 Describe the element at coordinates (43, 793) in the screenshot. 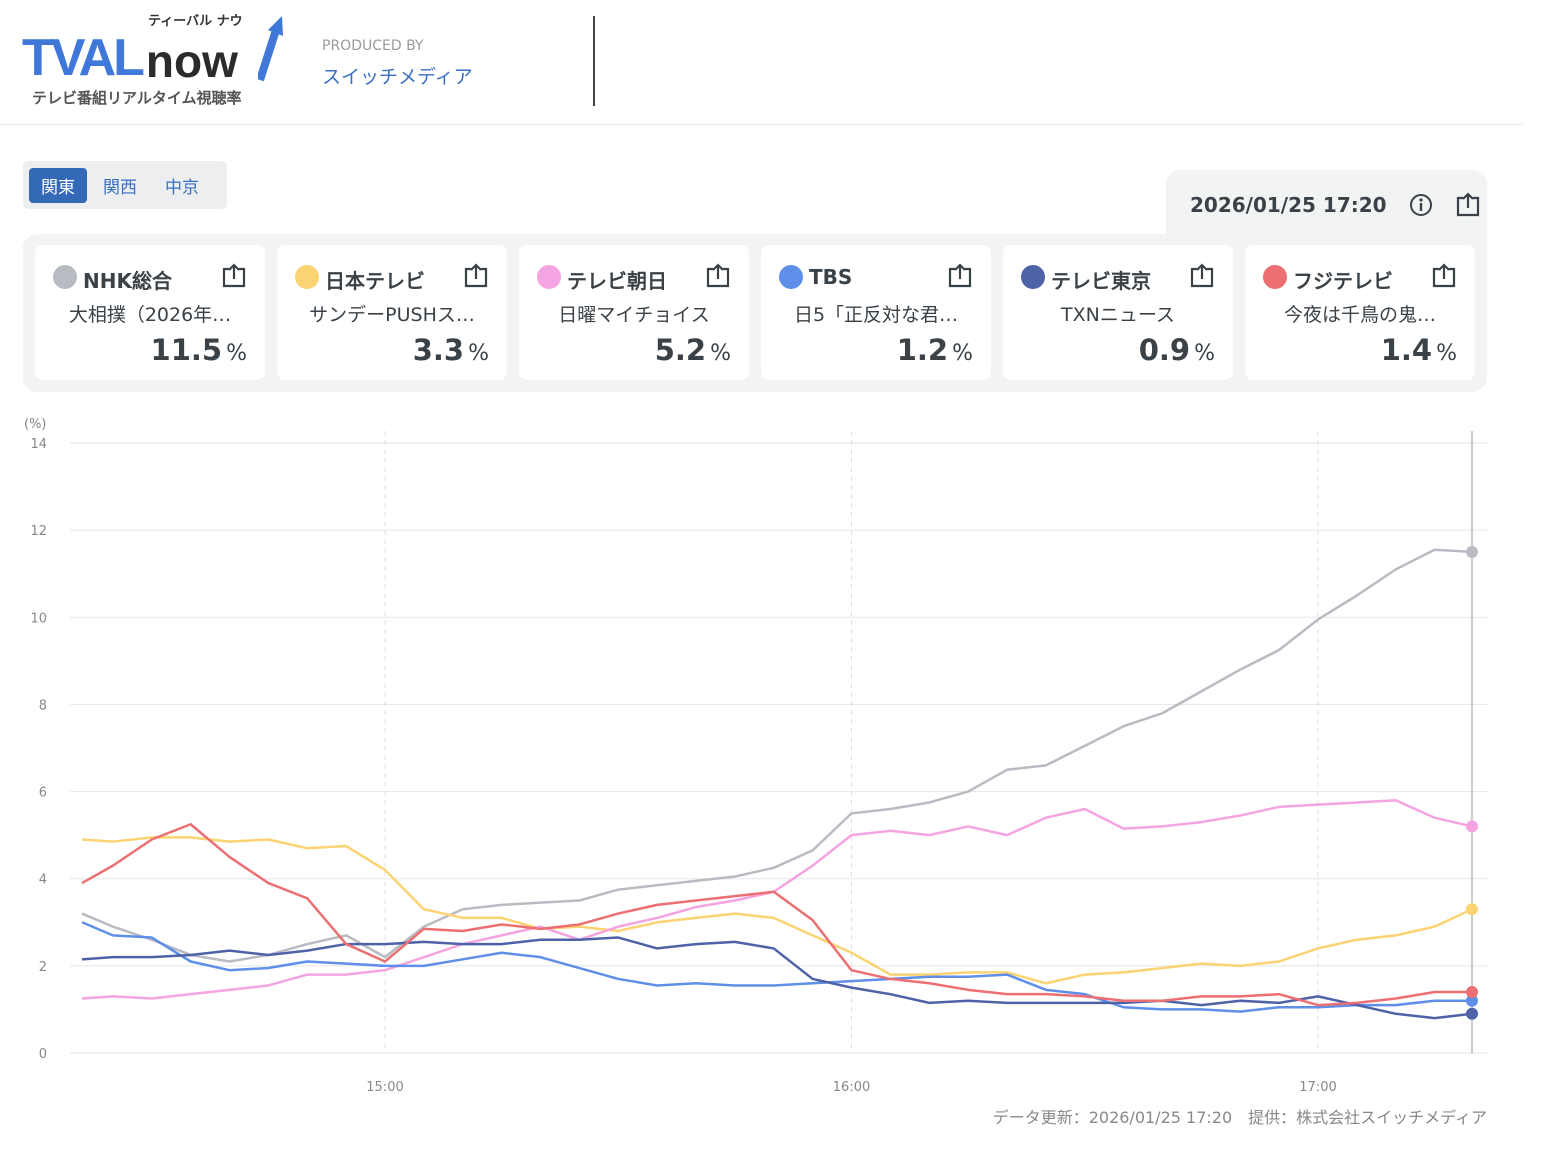

I see `y-tick-label: 6` at that location.